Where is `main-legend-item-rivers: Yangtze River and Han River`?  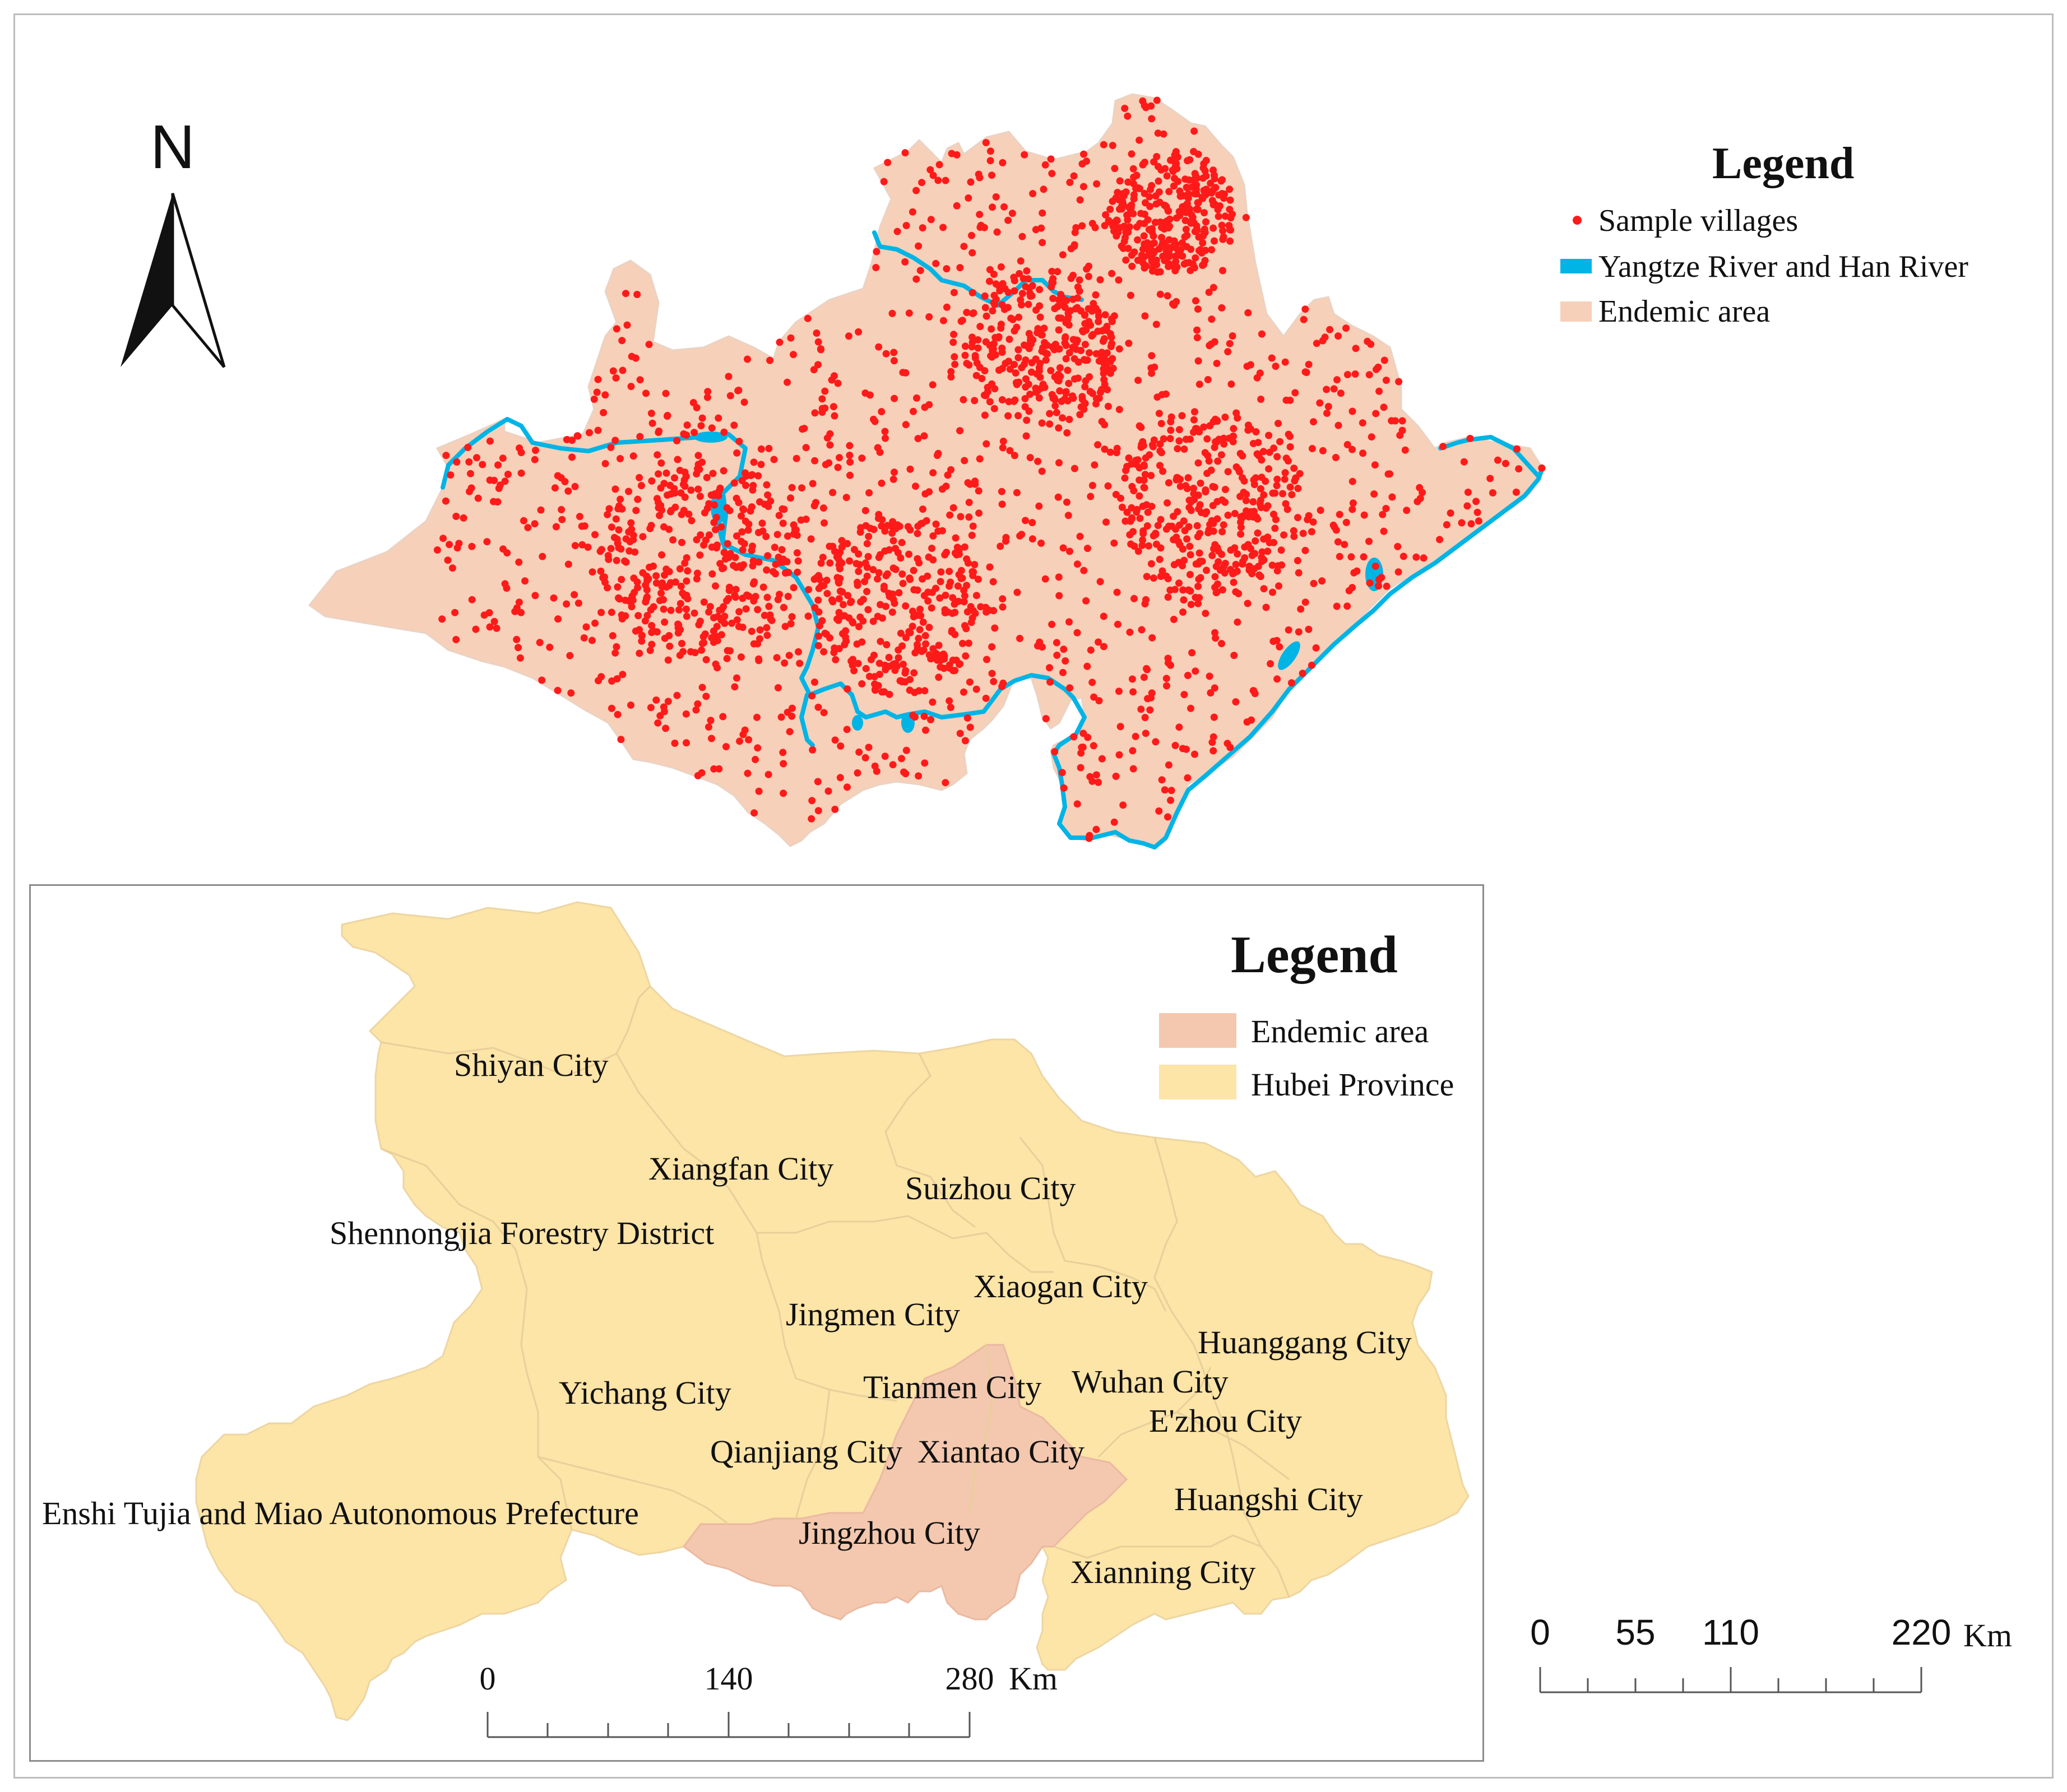
main-legend-item-rivers: Yangtze River and Han River is located at coordinates (1783, 266).